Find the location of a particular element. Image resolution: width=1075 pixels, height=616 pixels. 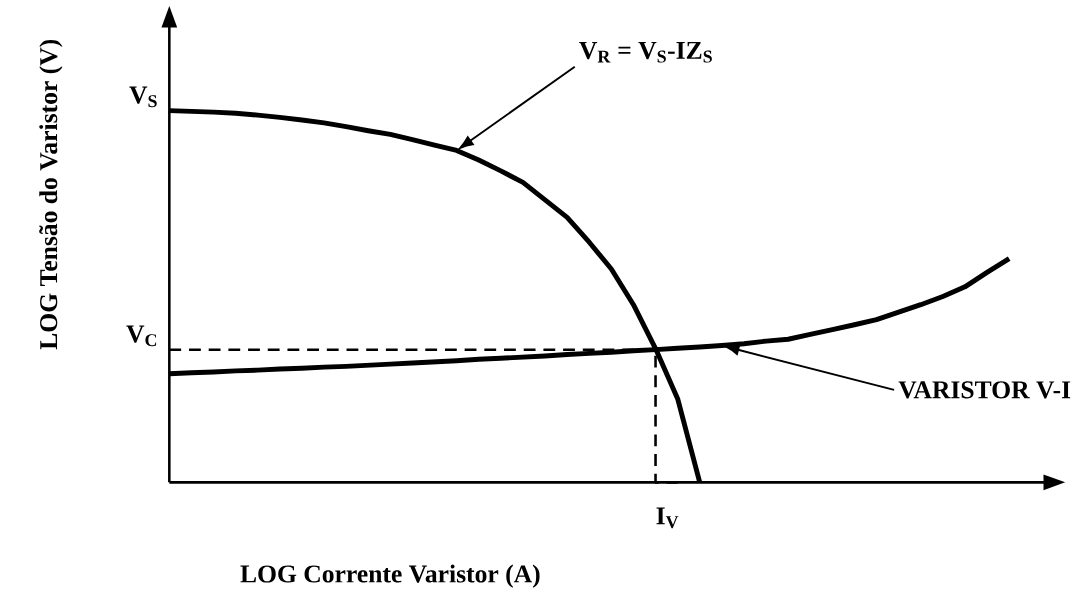

x-axis-title: LOG Corrente Varistor (A) is located at coordinates (390, 576).